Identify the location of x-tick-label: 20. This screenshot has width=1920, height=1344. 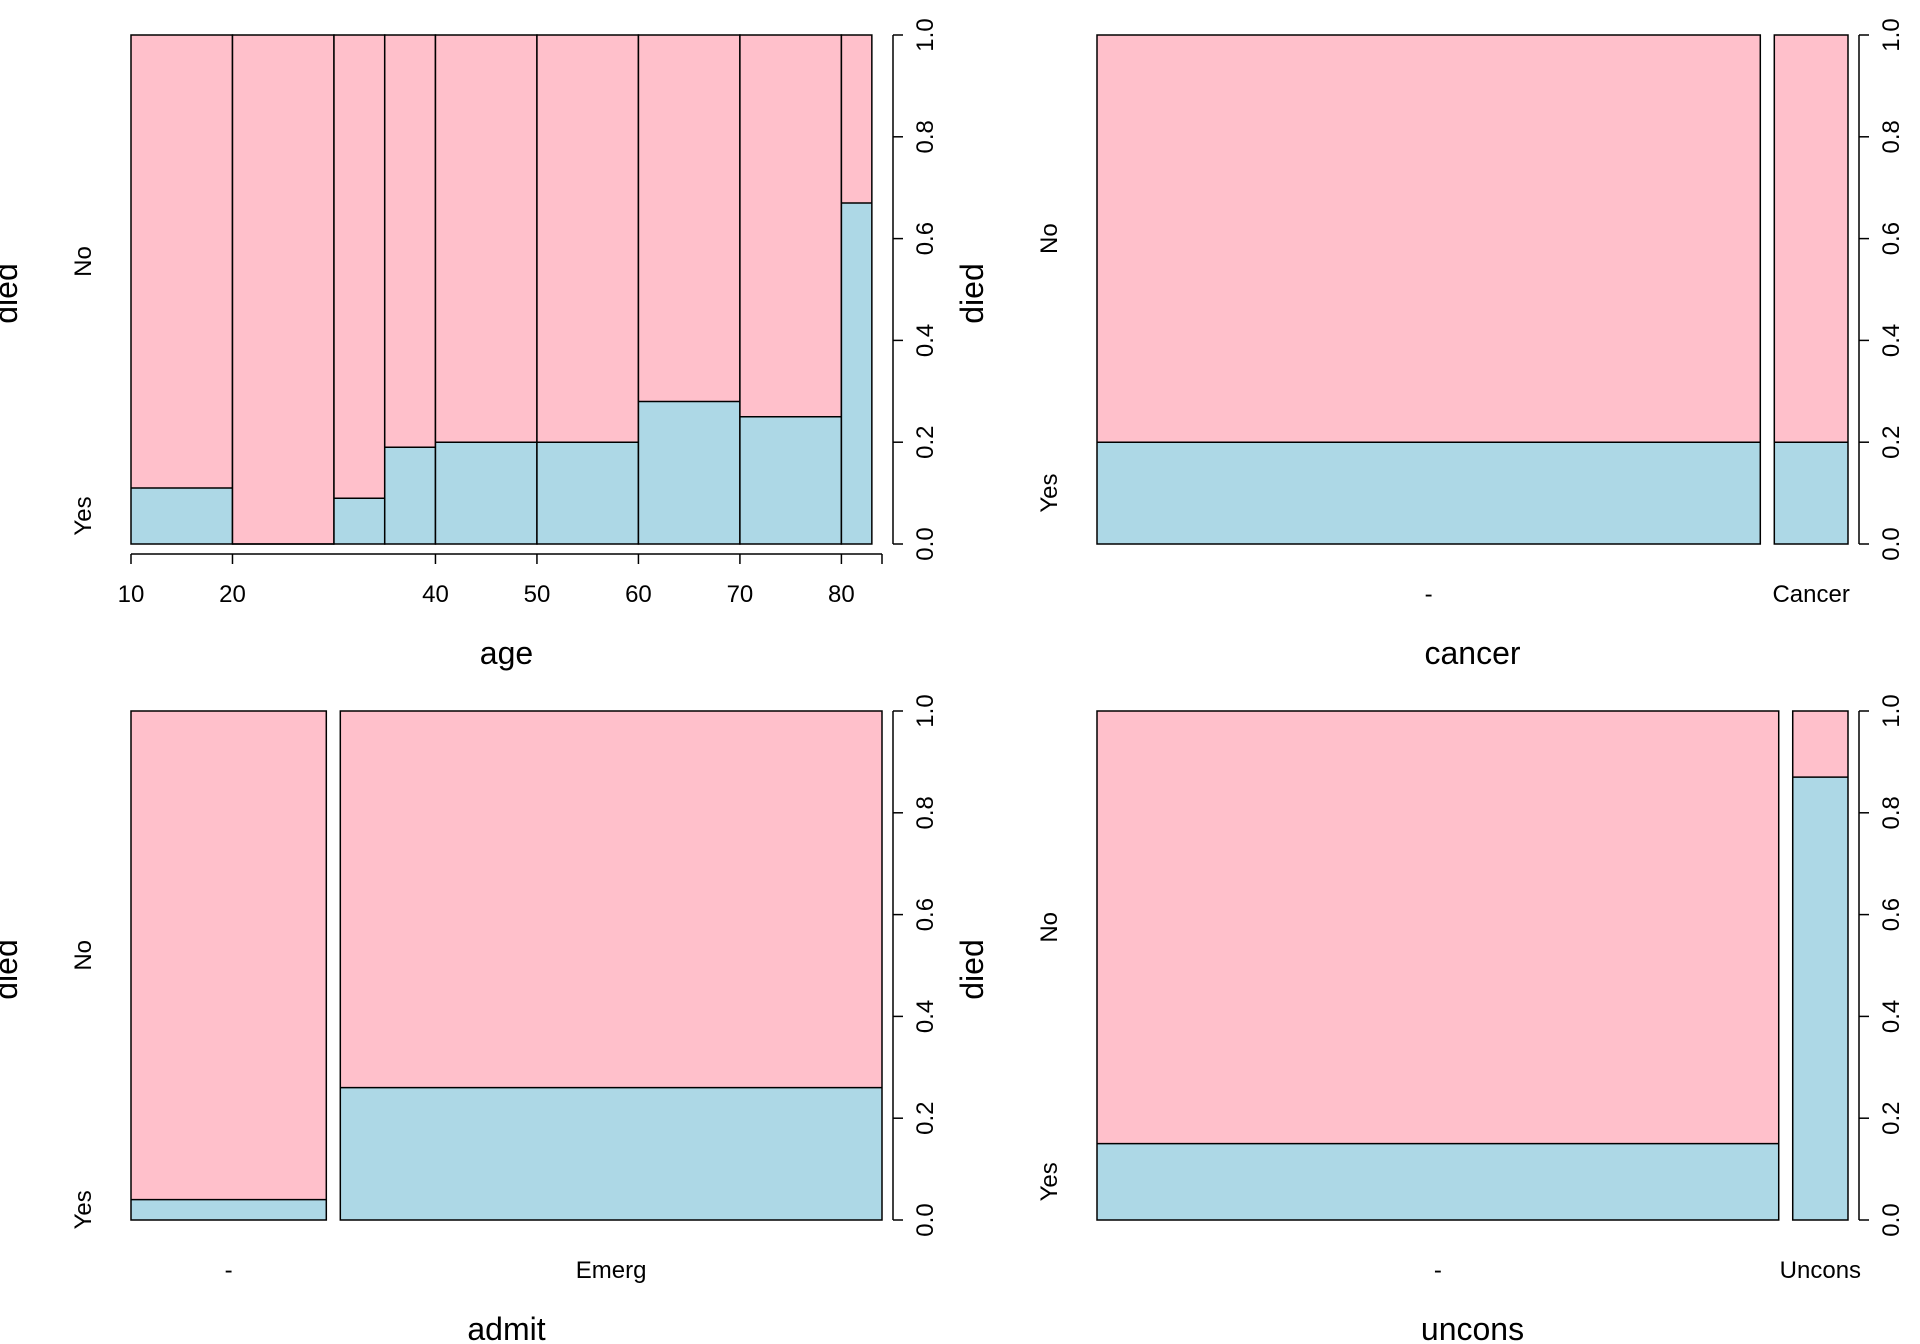
(232, 594).